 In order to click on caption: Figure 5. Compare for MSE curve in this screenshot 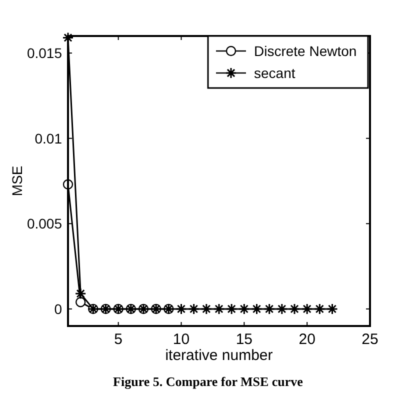, I will do `click(208, 381)`.